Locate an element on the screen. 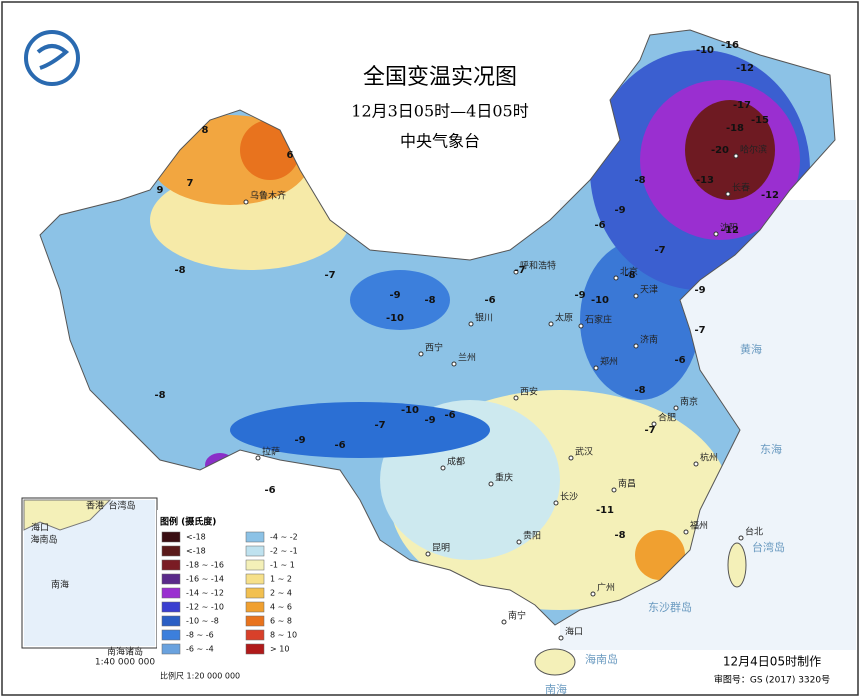  legend-label: -14 ~ -12 is located at coordinates (205, 593).